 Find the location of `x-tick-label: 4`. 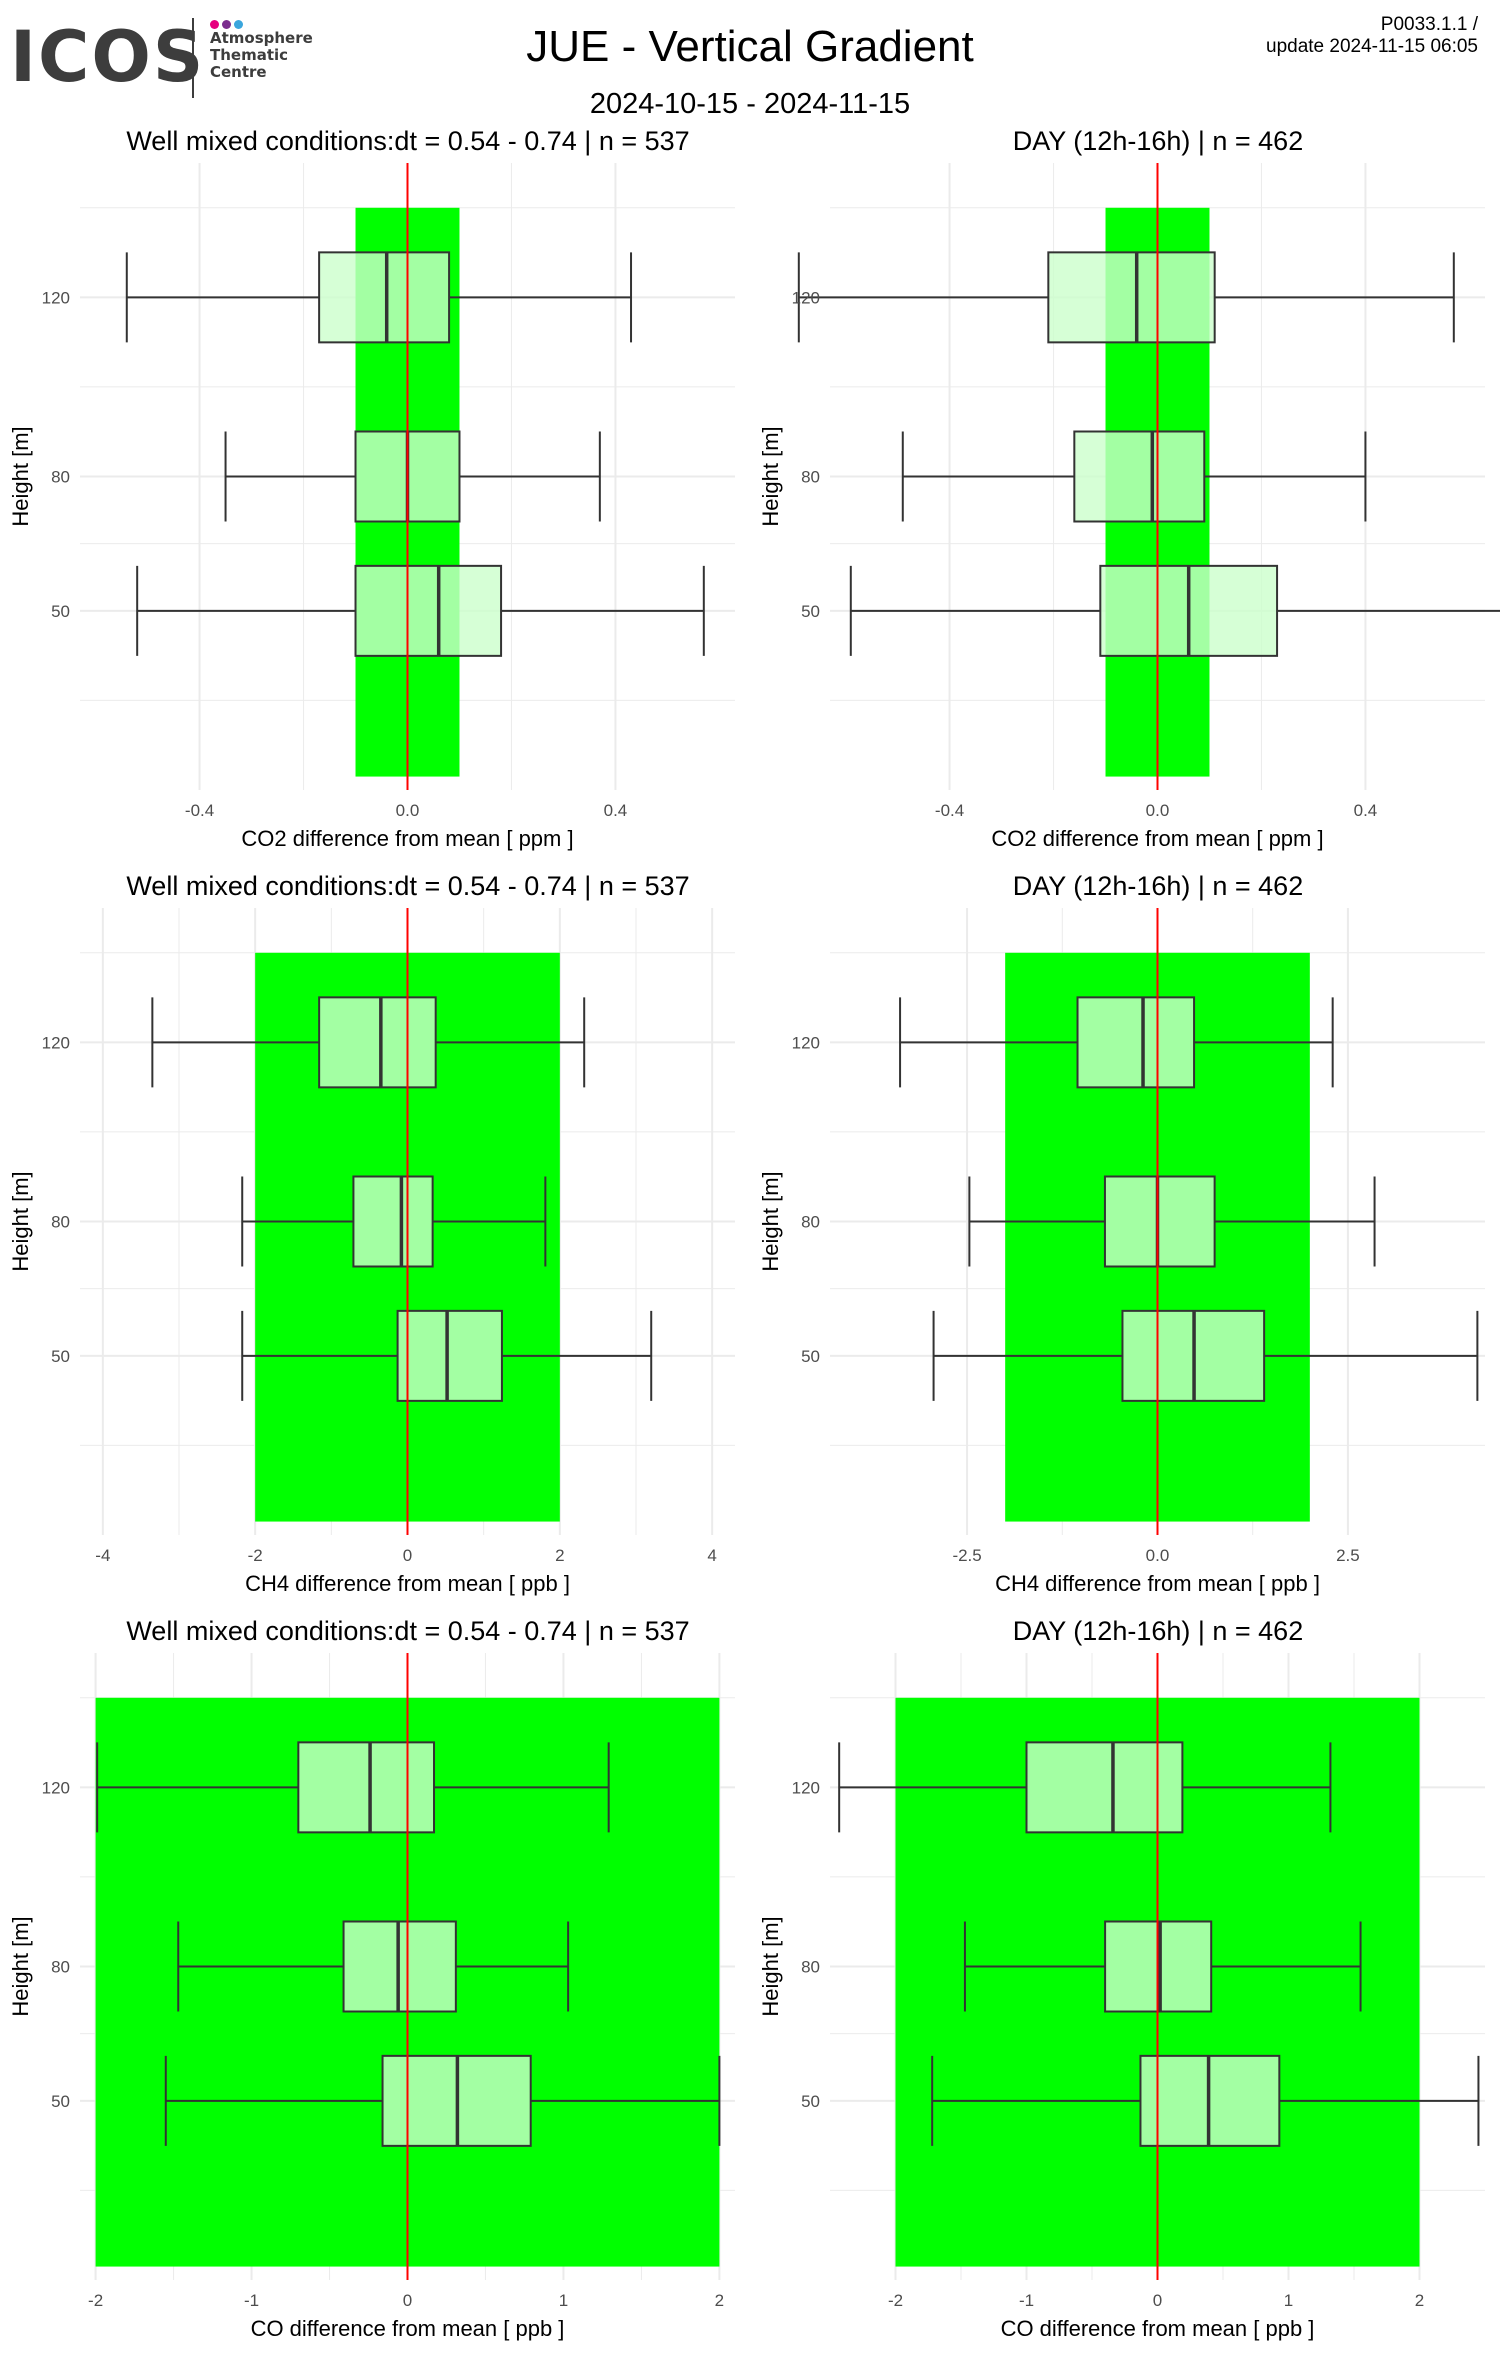

x-tick-label: 4 is located at coordinates (711, 1555).